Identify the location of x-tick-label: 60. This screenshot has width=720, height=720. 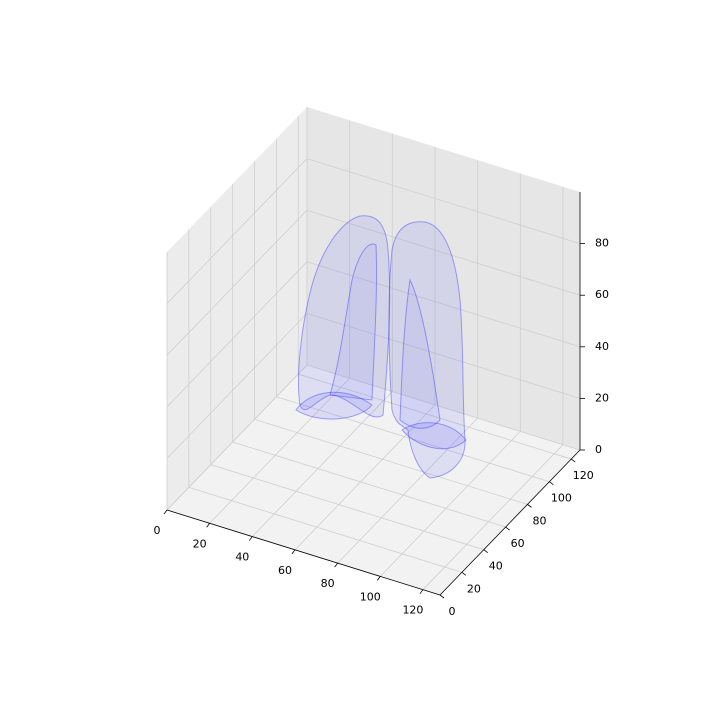
(285, 570).